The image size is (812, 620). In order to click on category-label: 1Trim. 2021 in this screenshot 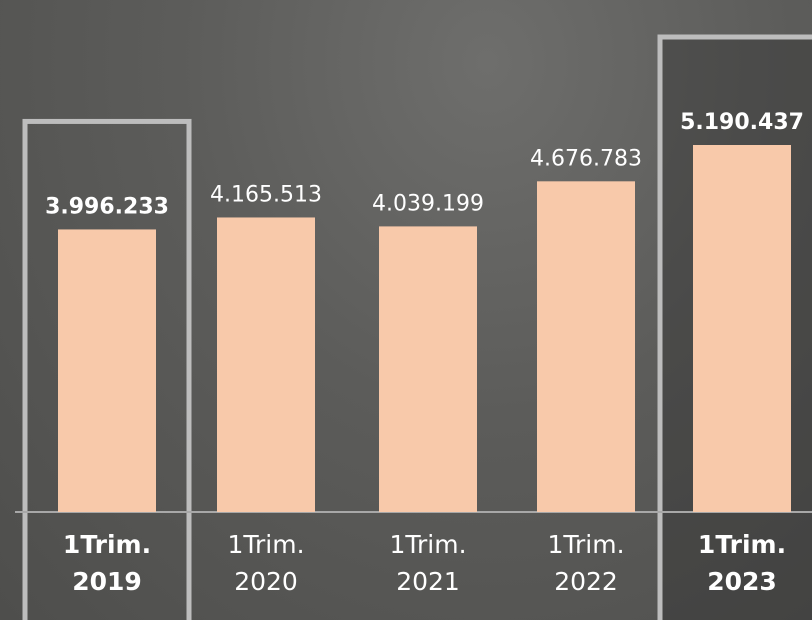, I will do `click(428, 563)`.